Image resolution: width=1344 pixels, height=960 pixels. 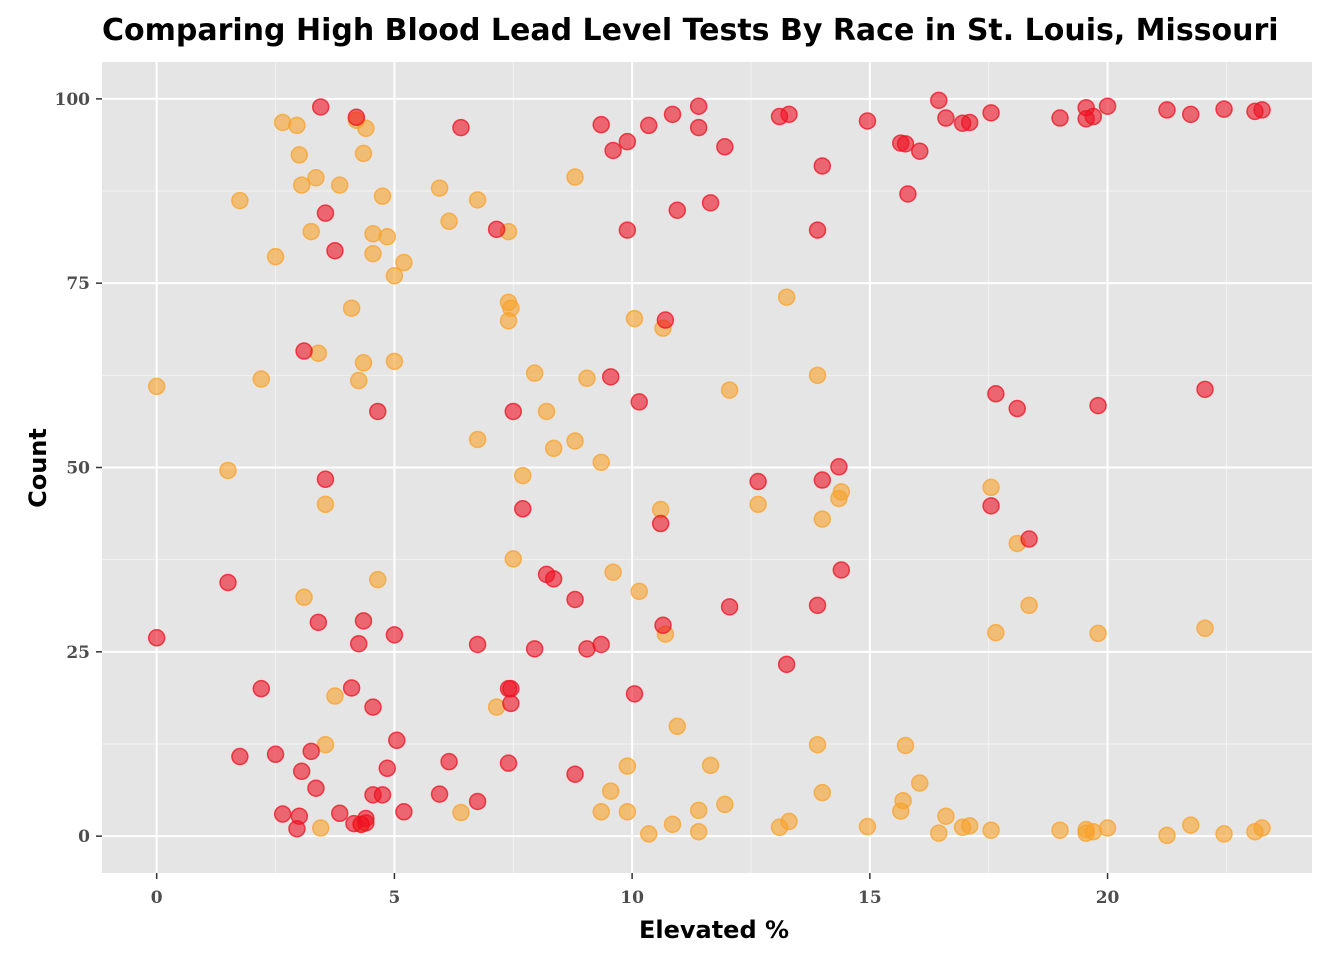 I want to click on y-axis-title: Count, so click(x=38, y=468).